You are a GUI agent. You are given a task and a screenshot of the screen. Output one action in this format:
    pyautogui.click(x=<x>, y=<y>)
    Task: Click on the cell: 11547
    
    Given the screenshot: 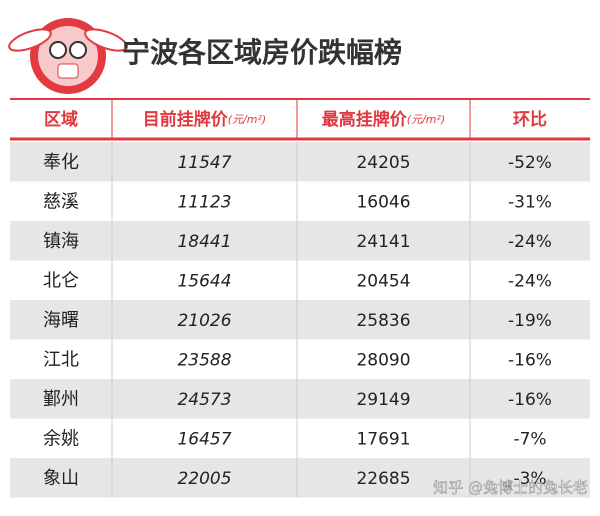 What is the action you would take?
    pyautogui.click(x=204, y=163)
    